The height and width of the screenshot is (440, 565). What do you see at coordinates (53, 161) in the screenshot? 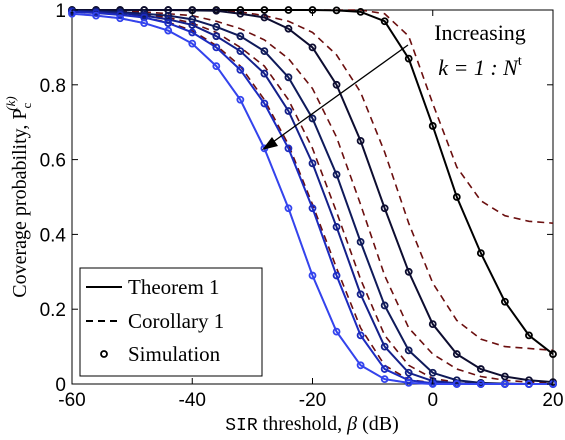
I see `y-tick-label: 0.6` at bounding box center [53, 161].